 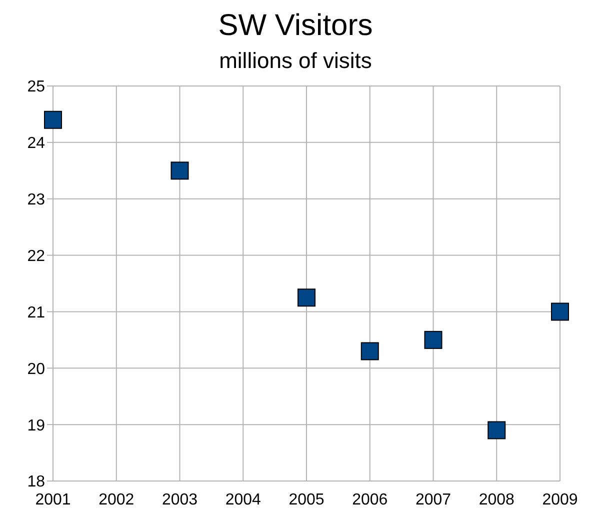 I want to click on x-tick-label: 2007, so click(x=433, y=499).